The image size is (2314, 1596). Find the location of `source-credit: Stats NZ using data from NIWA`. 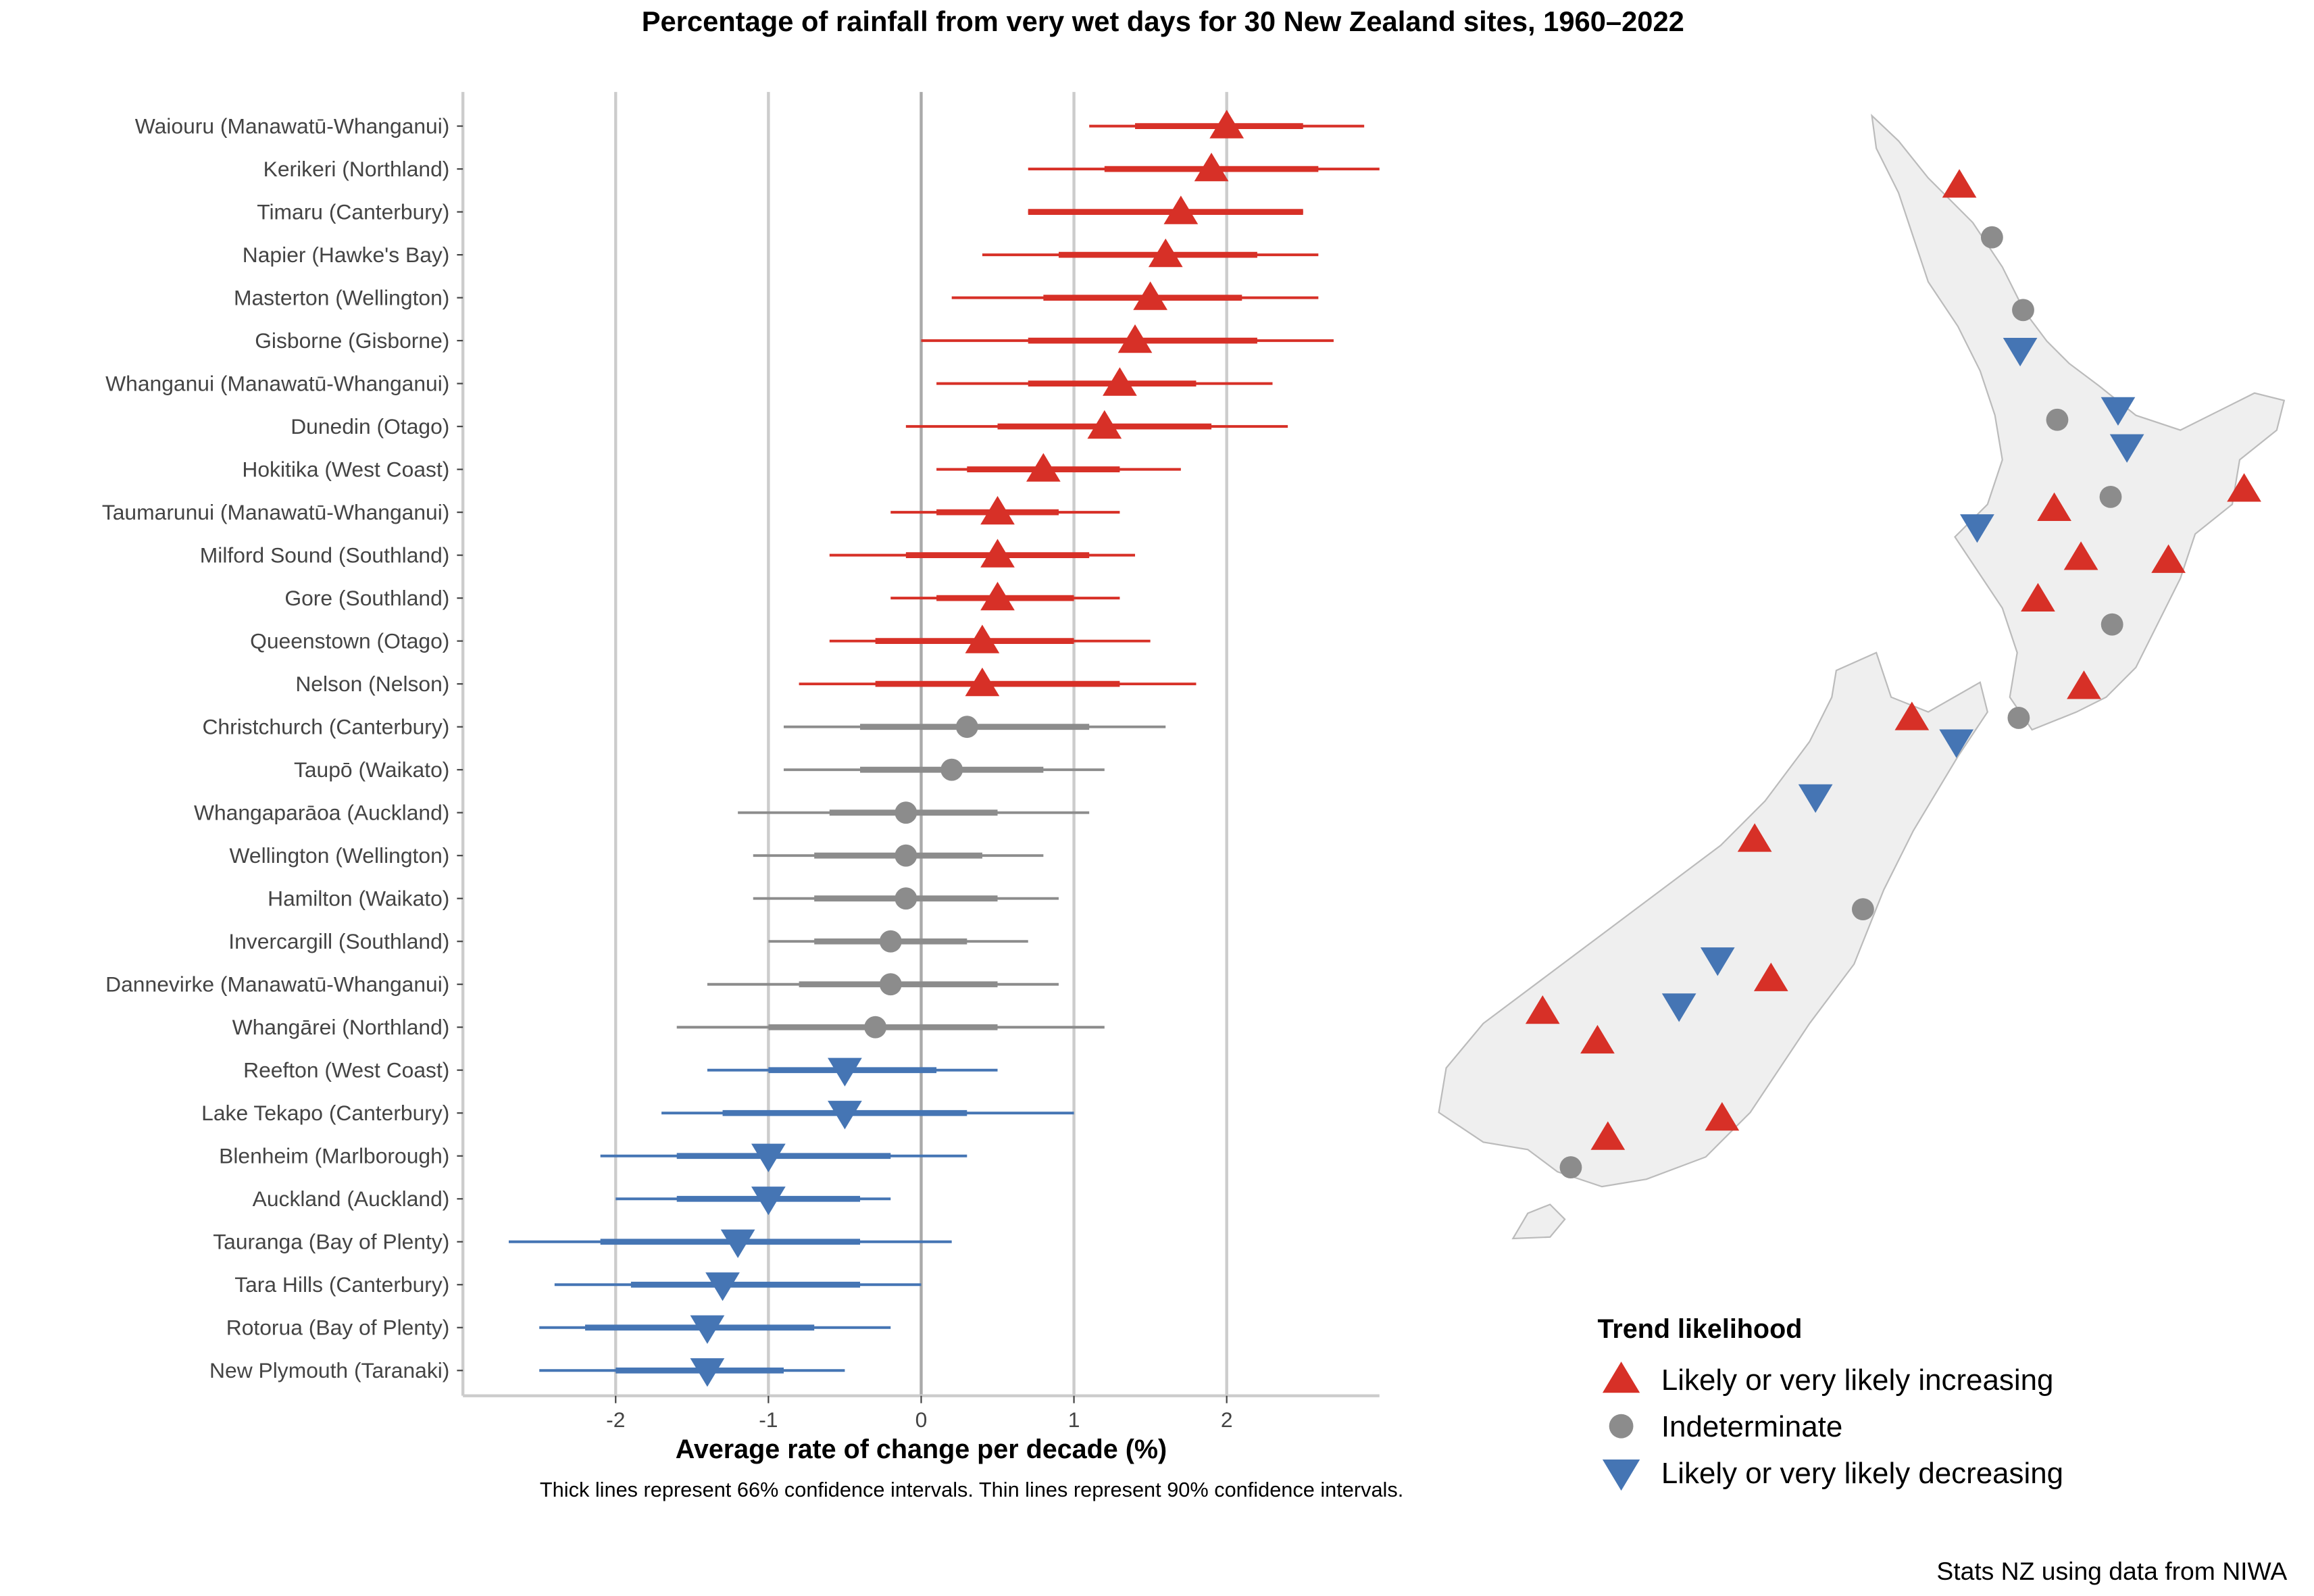

source-credit: Stats NZ using data from NIWA is located at coordinates (2111, 1571).